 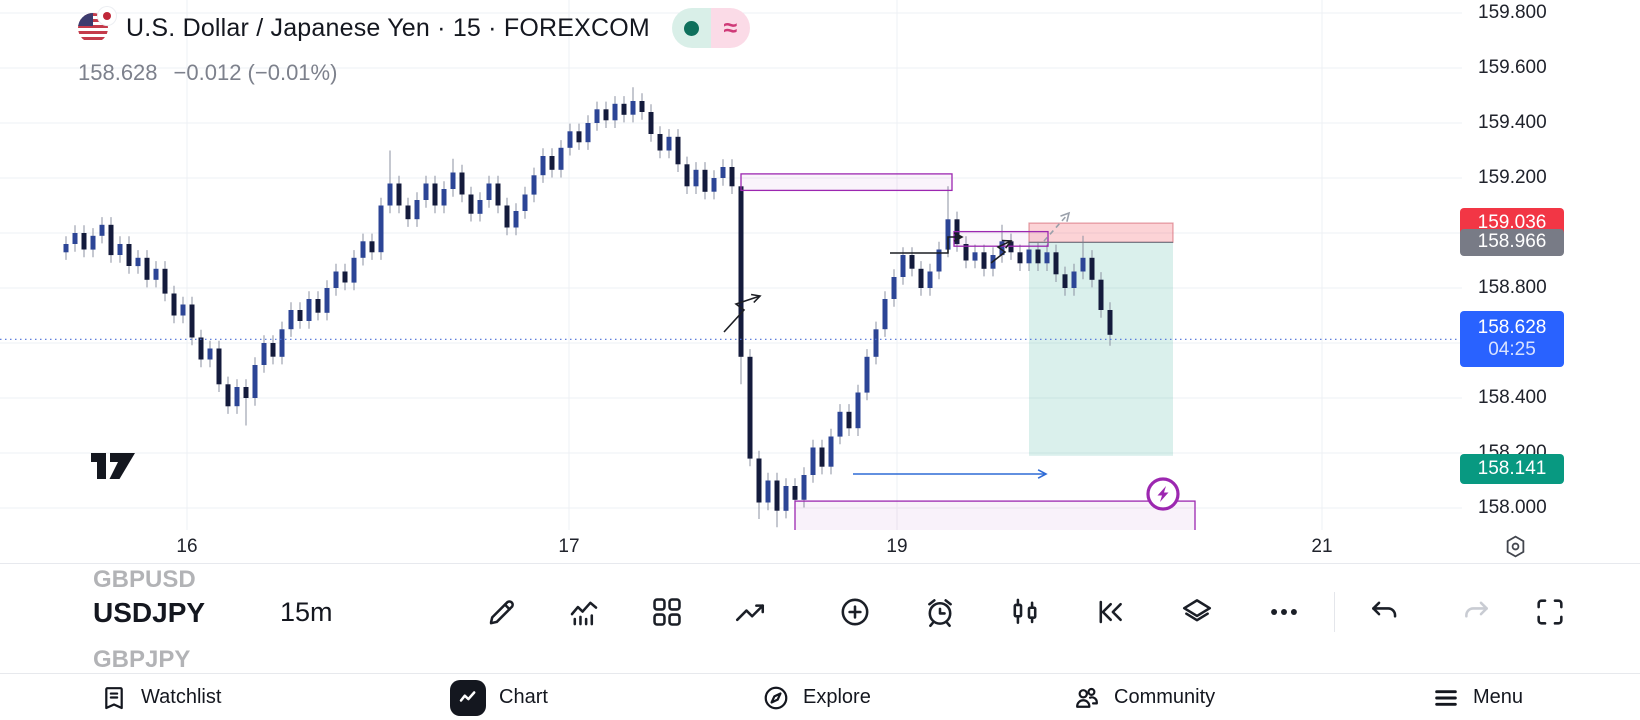 What do you see at coordinates (1384, 612) in the screenshot?
I see `undo-icon` at bounding box center [1384, 612].